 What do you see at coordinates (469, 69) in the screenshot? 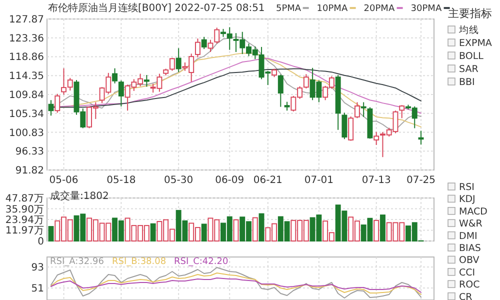
I see `text: SAR` at bounding box center [469, 69].